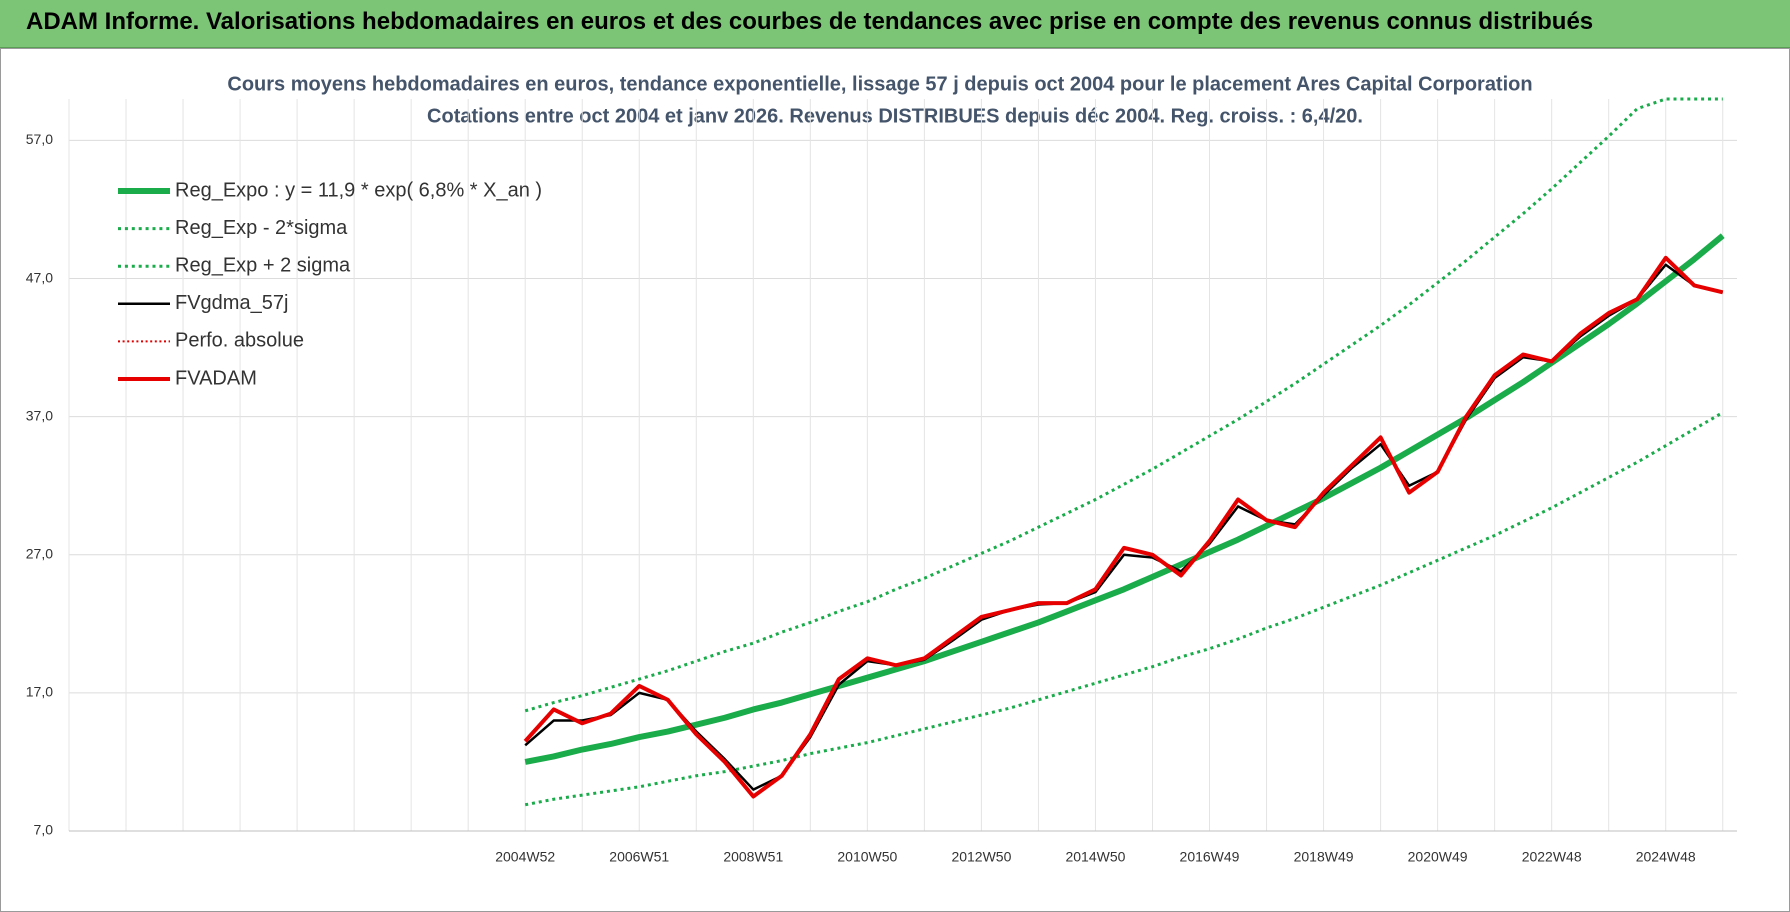  What do you see at coordinates (239, 341) in the screenshot?
I see `legend-label: Perfo. absolue` at bounding box center [239, 341].